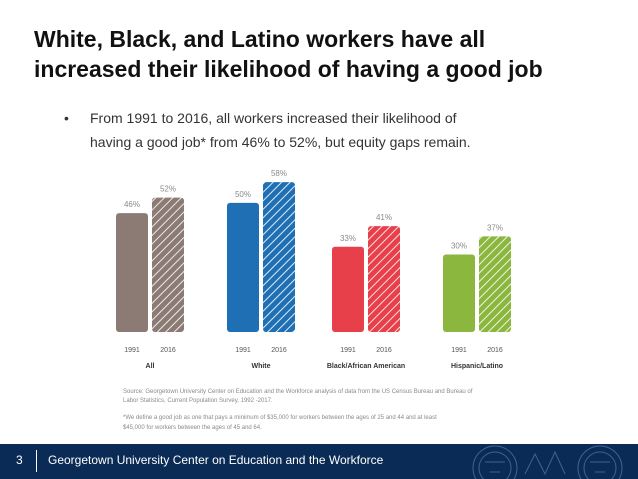 The image size is (638, 479). What do you see at coordinates (19, 460) in the screenshot?
I see `page-number: 3` at bounding box center [19, 460].